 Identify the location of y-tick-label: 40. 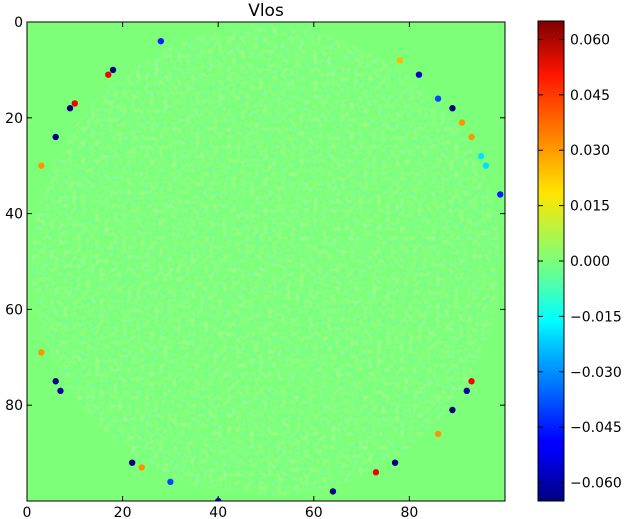
(14, 215).